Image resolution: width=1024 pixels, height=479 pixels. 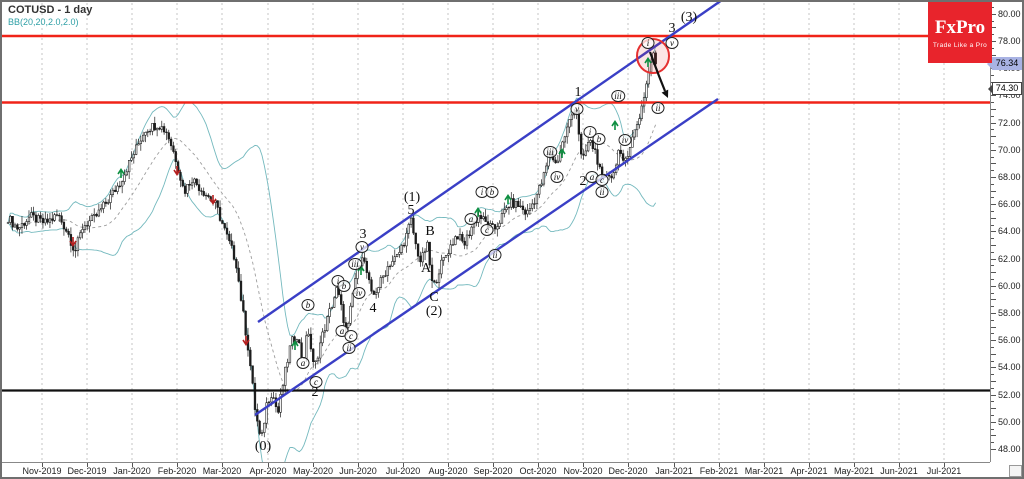 What do you see at coordinates (434, 297) in the screenshot?
I see `wave-label-C: C` at bounding box center [434, 297].